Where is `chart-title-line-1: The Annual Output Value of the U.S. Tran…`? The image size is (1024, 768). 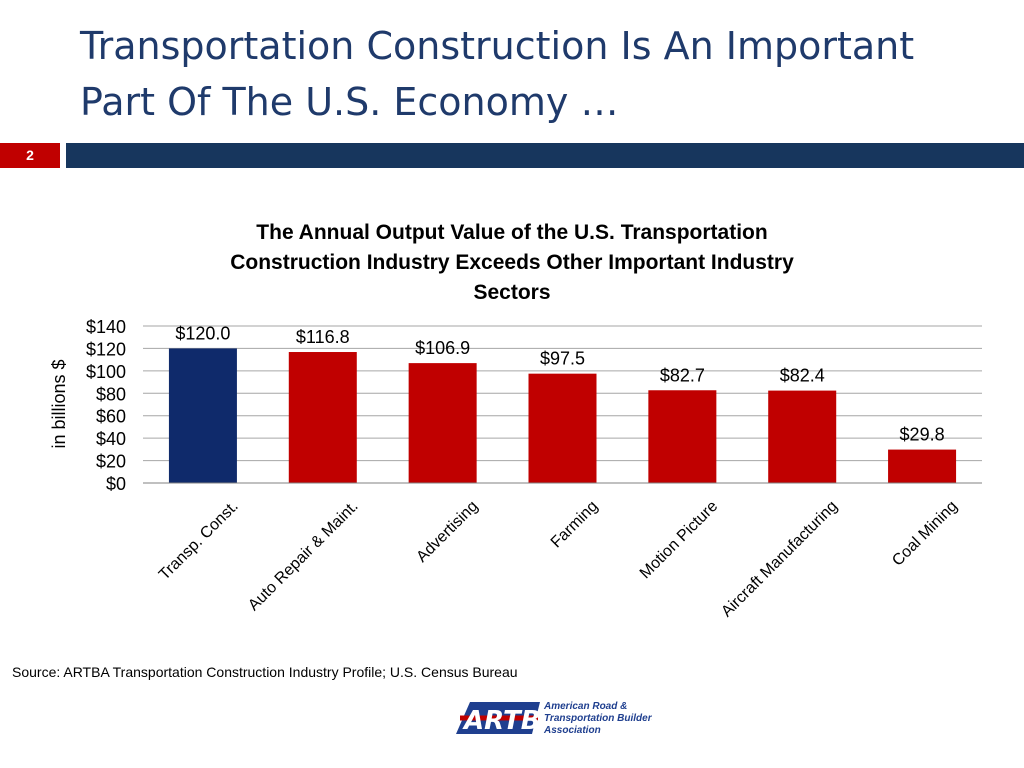 chart-title-line-1: The Annual Output Value of the U.S. Tran… is located at coordinates (512, 232).